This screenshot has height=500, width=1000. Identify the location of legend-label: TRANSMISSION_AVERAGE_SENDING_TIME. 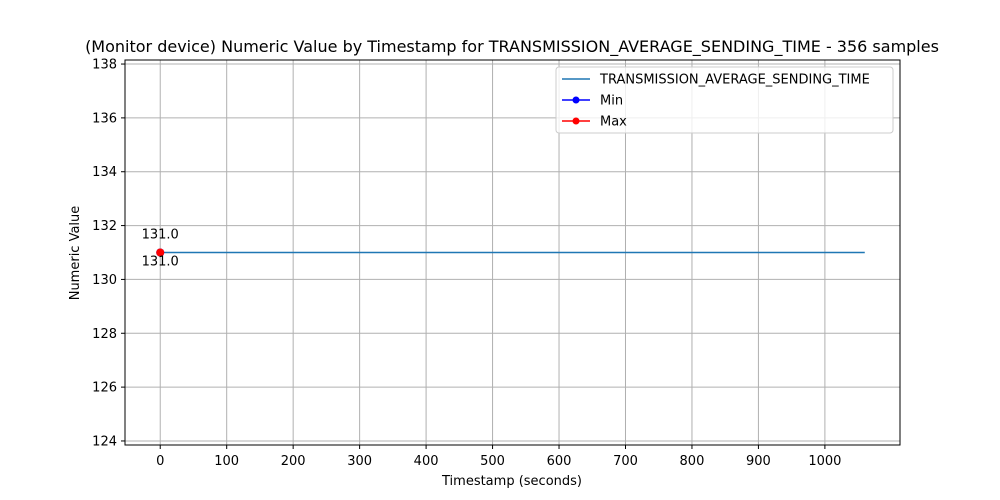
(734, 80).